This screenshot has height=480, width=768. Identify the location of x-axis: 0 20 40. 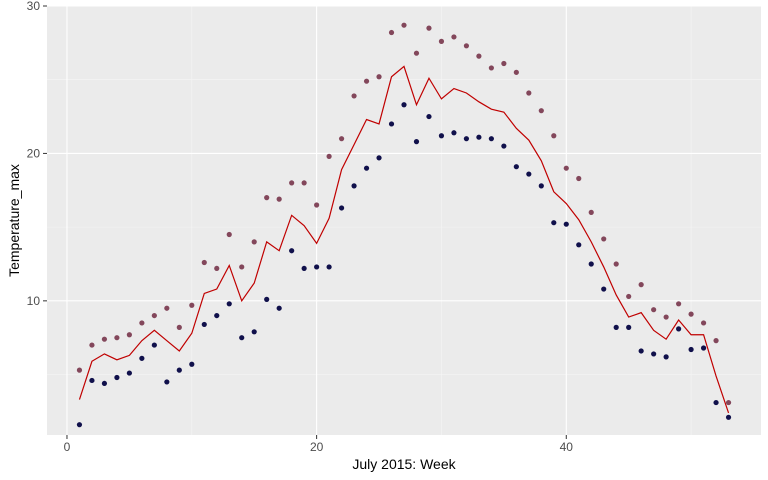
(318, 444).